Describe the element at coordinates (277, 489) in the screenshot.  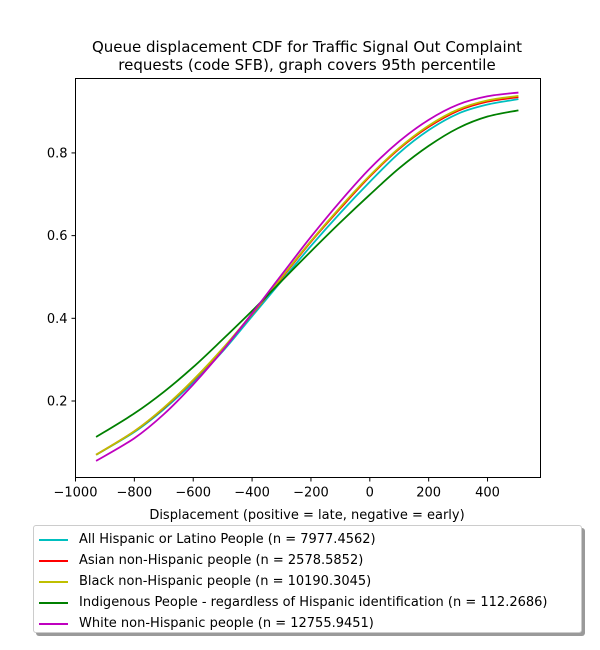
I see `x-axis-ticks: −1000 −800 −600 −400 −200 0 200 400` at that location.